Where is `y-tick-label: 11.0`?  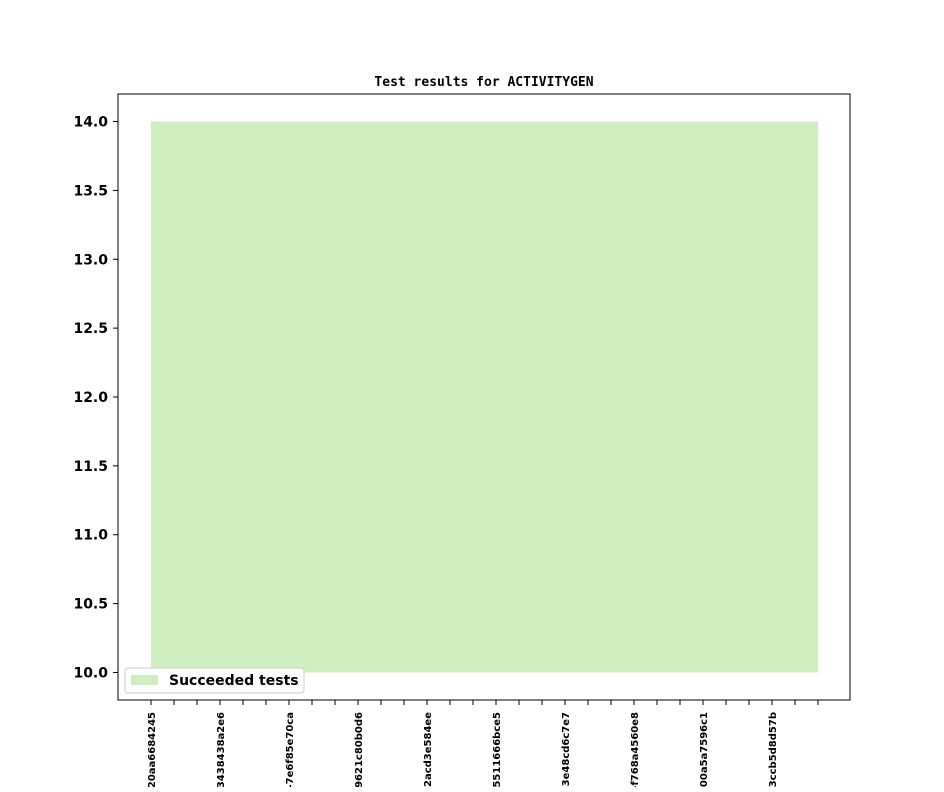 y-tick-label: 11.0 is located at coordinates (90, 536).